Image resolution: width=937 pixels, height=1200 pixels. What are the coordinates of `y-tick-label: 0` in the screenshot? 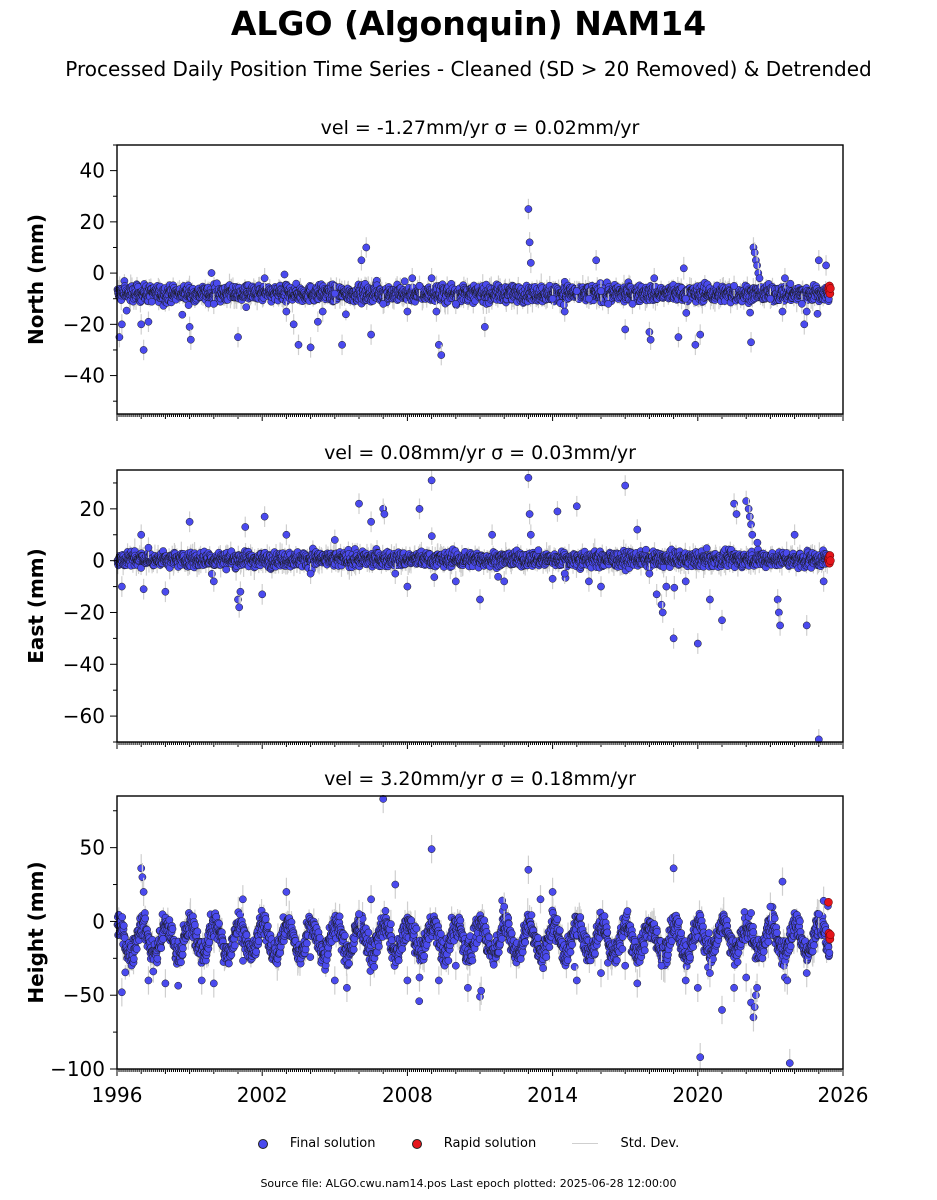 It's located at (98, 273).